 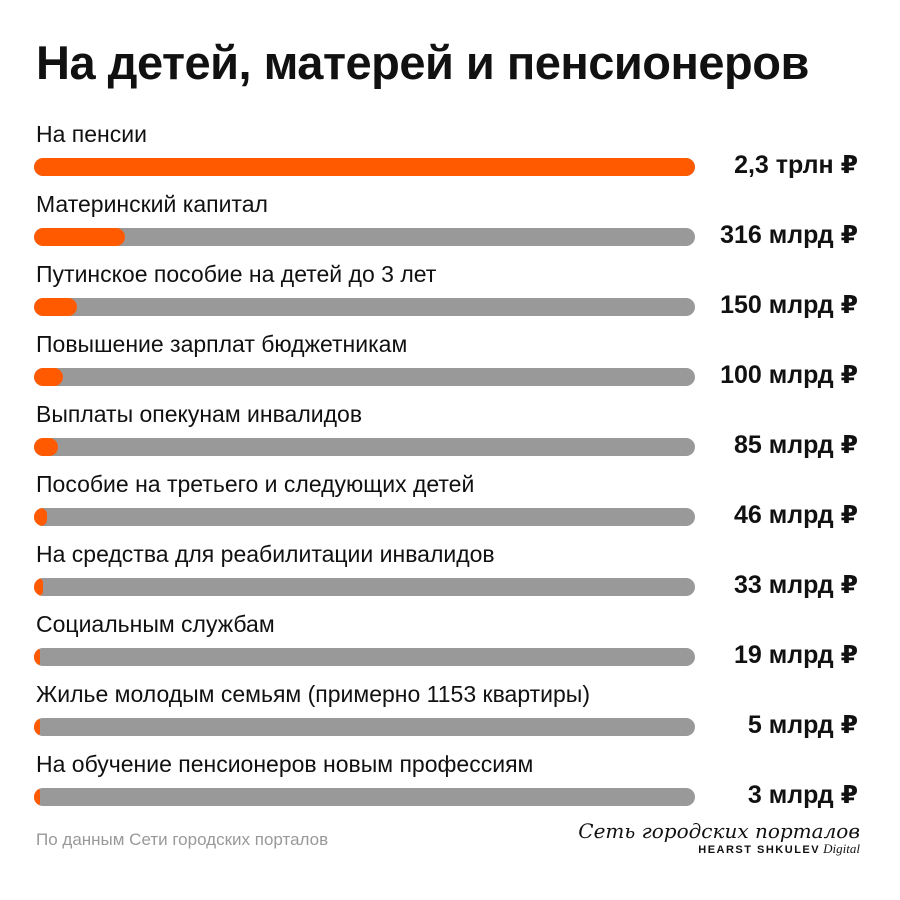 What do you see at coordinates (796, 585) in the screenshot?
I see `bar-value-label: 33 млрд ₽` at bounding box center [796, 585].